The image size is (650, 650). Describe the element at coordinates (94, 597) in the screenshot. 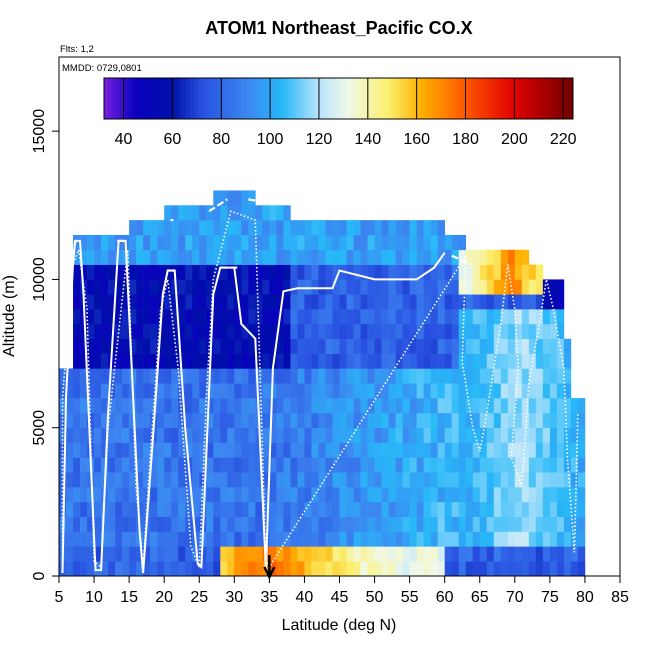

I see `x-tick-label: 10` at that location.